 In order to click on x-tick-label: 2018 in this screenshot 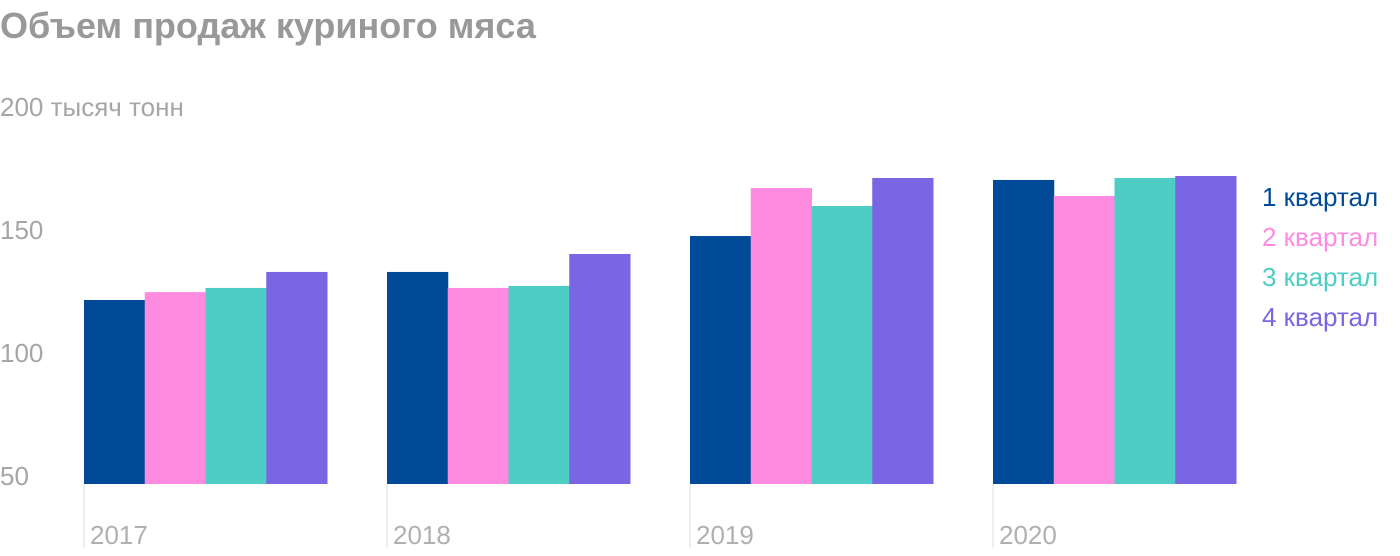, I will do `click(422, 535)`.